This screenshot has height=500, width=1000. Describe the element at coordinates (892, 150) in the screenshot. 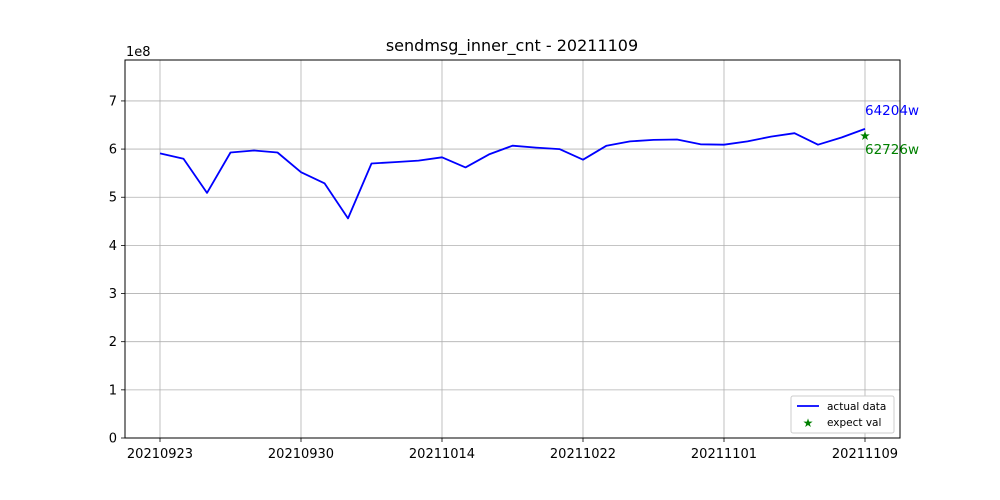

I see `annotation-expect-value: 62726w` at that location.